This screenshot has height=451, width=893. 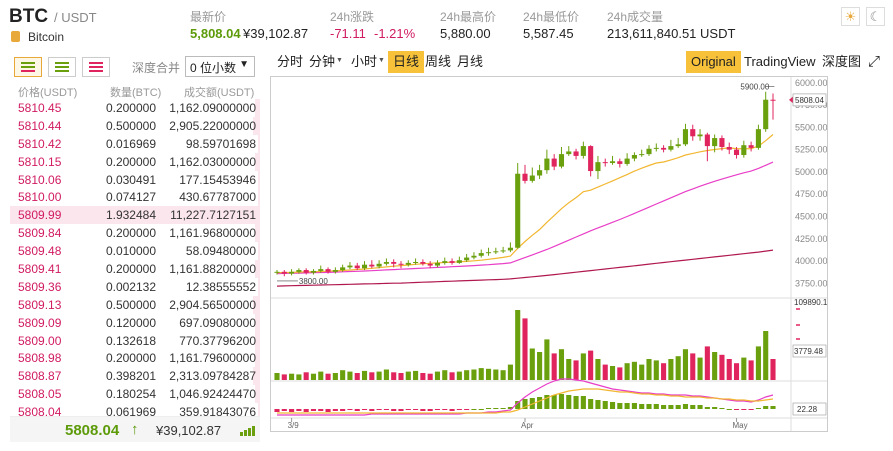 What do you see at coordinates (406, 62) in the screenshot?
I see `chart-tab: 日线` at bounding box center [406, 62].